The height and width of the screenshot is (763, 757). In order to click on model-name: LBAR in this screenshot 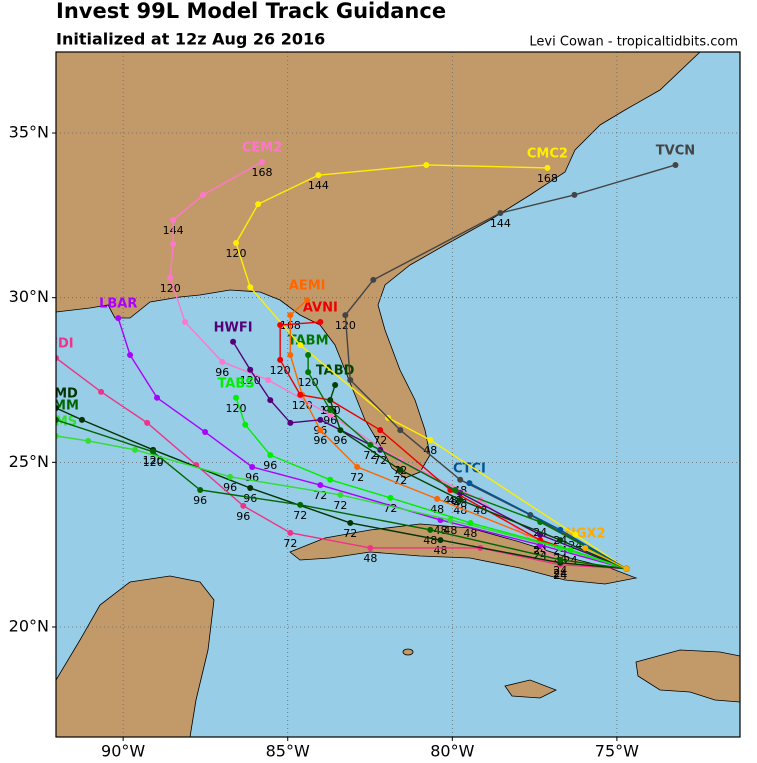, I will do `click(118, 304)`.